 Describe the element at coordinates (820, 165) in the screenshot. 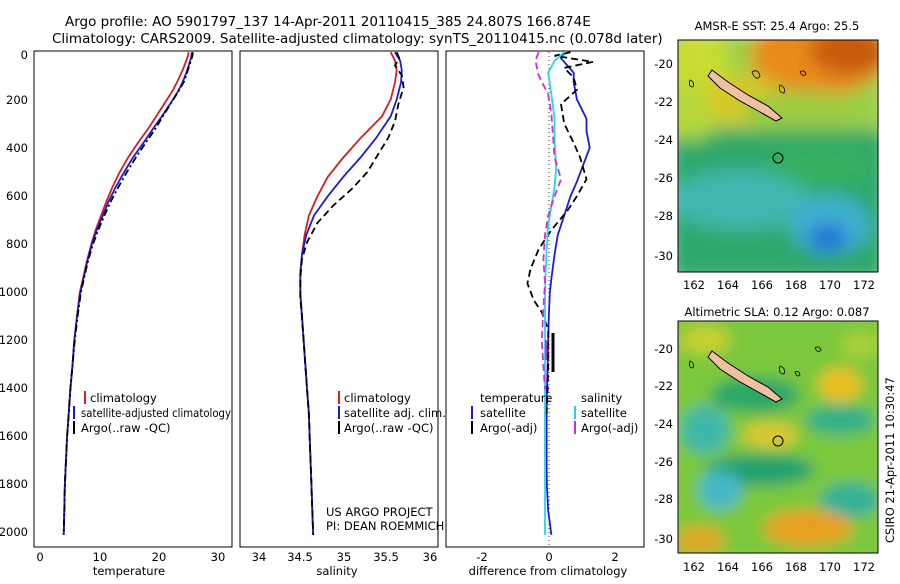

I see `sst-green-patch` at that location.